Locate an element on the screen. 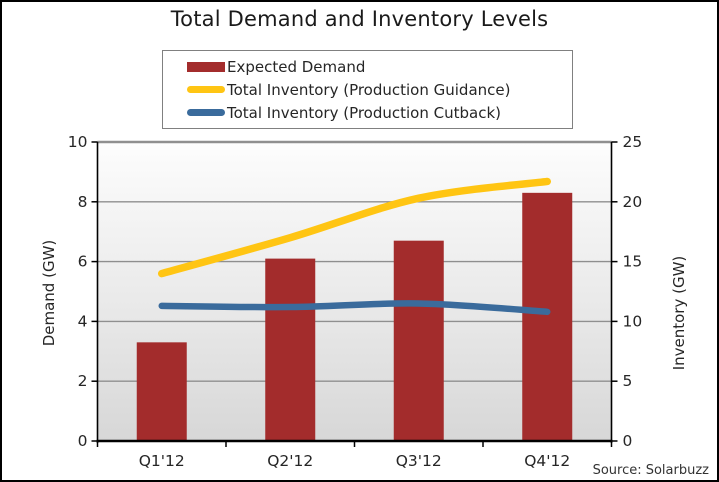  legend-item-expected-demand: Expected Demand is located at coordinates (379, 66).